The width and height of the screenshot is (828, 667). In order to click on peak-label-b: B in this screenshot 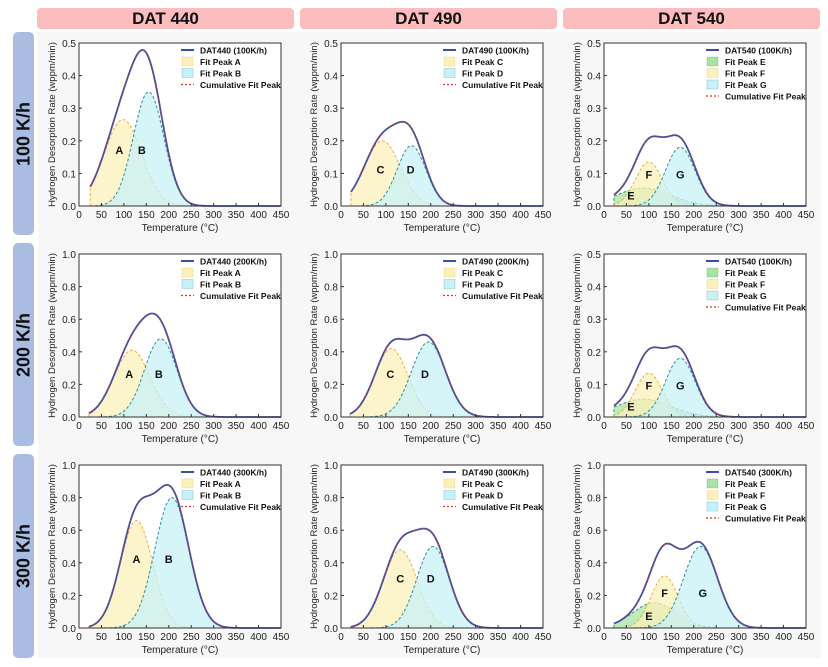, I will do `click(169, 560)`.